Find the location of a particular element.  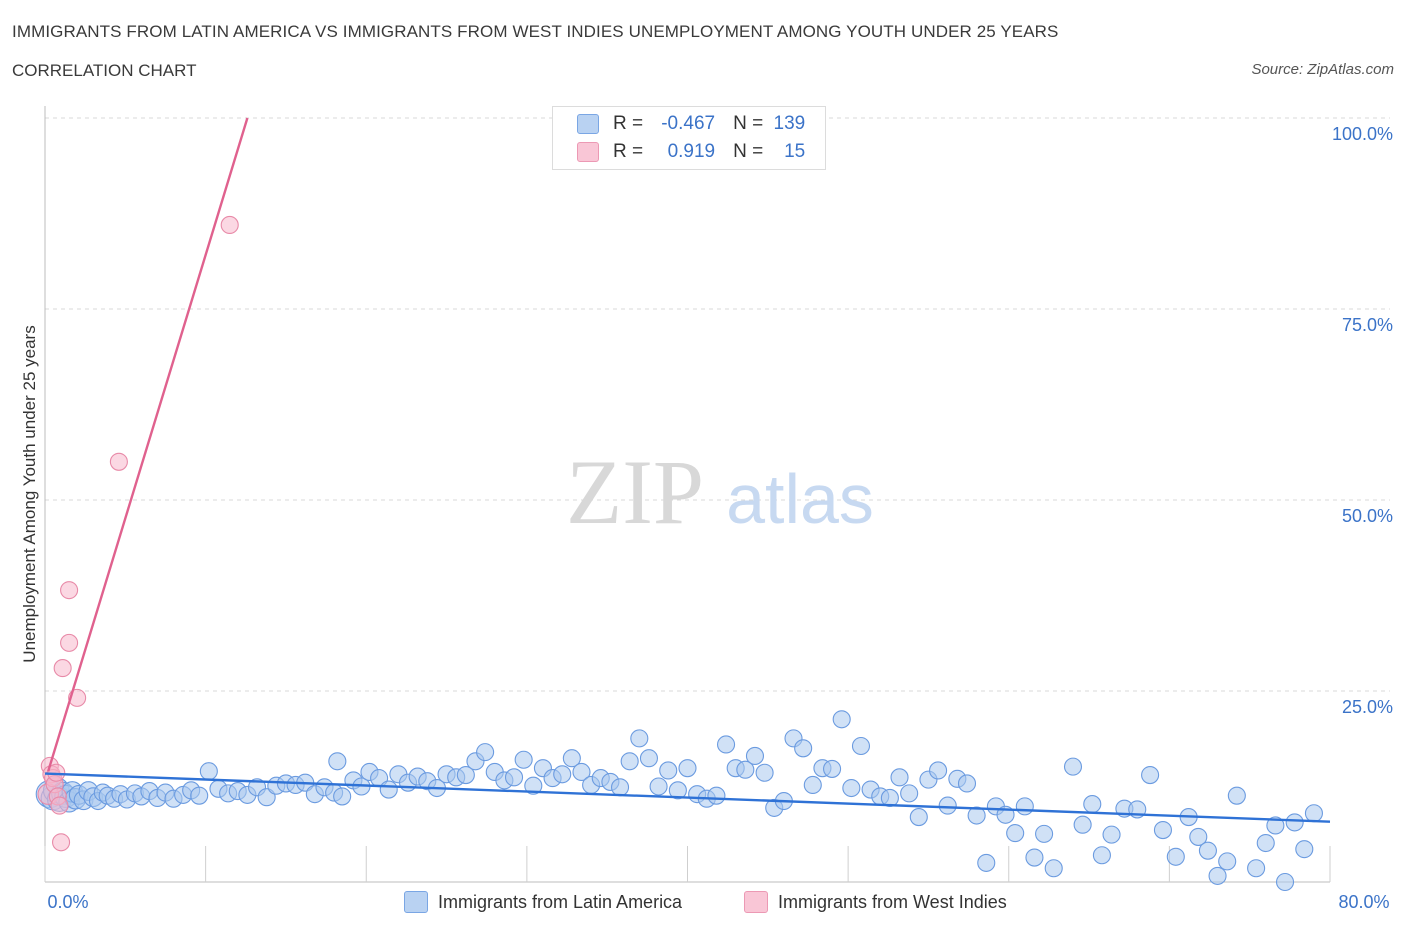

legend-item-latin-america: Immigrants from Latin America is located at coordinates (543, 902).